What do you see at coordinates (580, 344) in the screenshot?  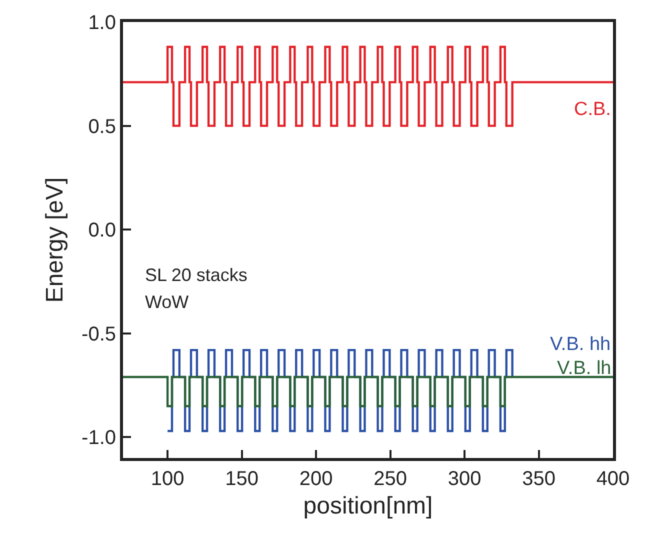 I see `series-label: V.B. hh` at bounding box center [580, 344].